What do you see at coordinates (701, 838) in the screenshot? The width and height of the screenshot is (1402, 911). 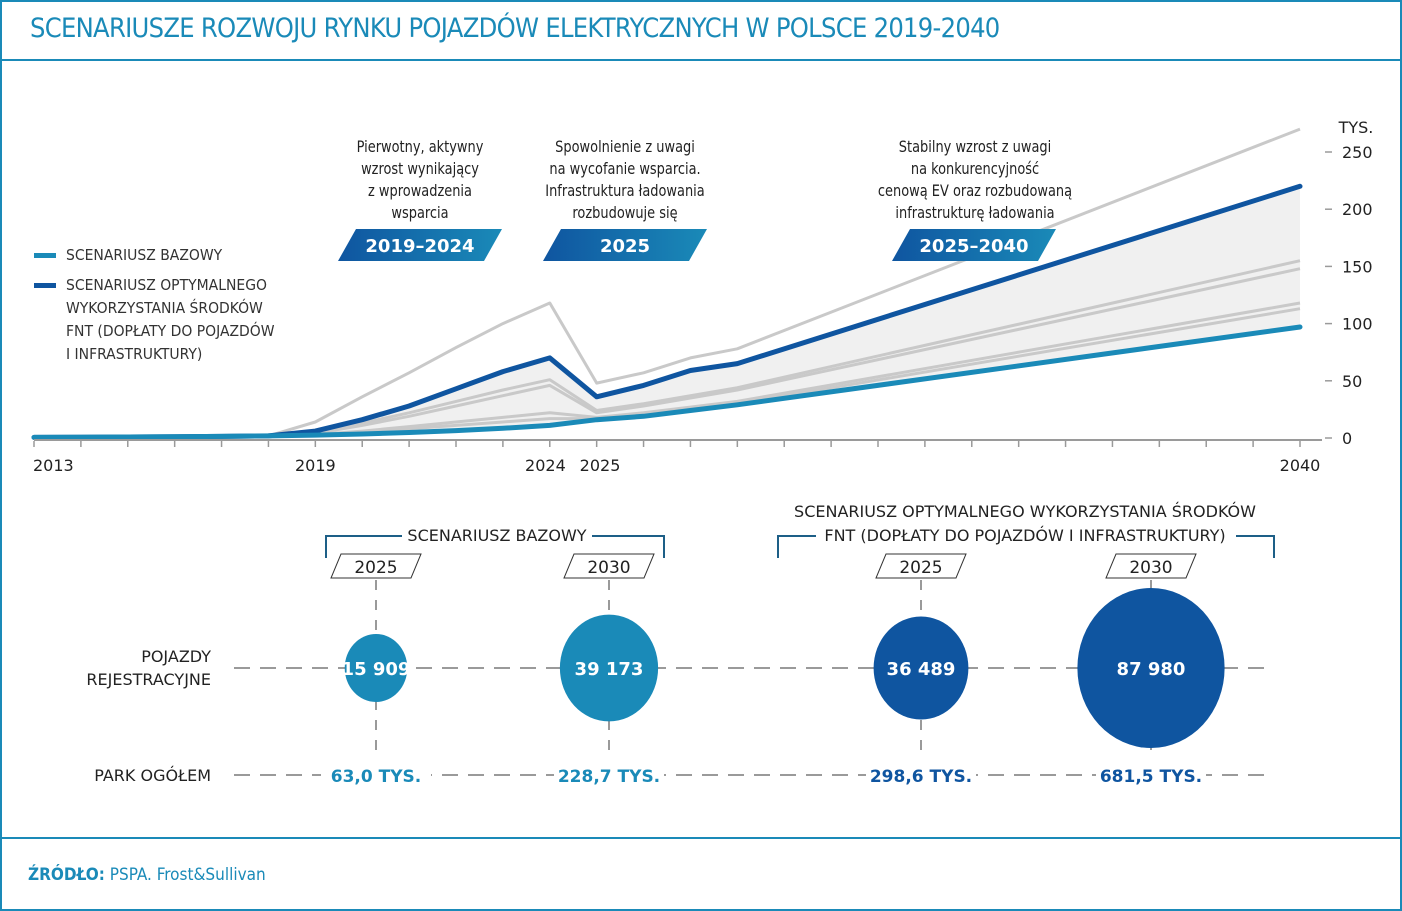 I see `footer-divider` at bounding box center [701, 838].